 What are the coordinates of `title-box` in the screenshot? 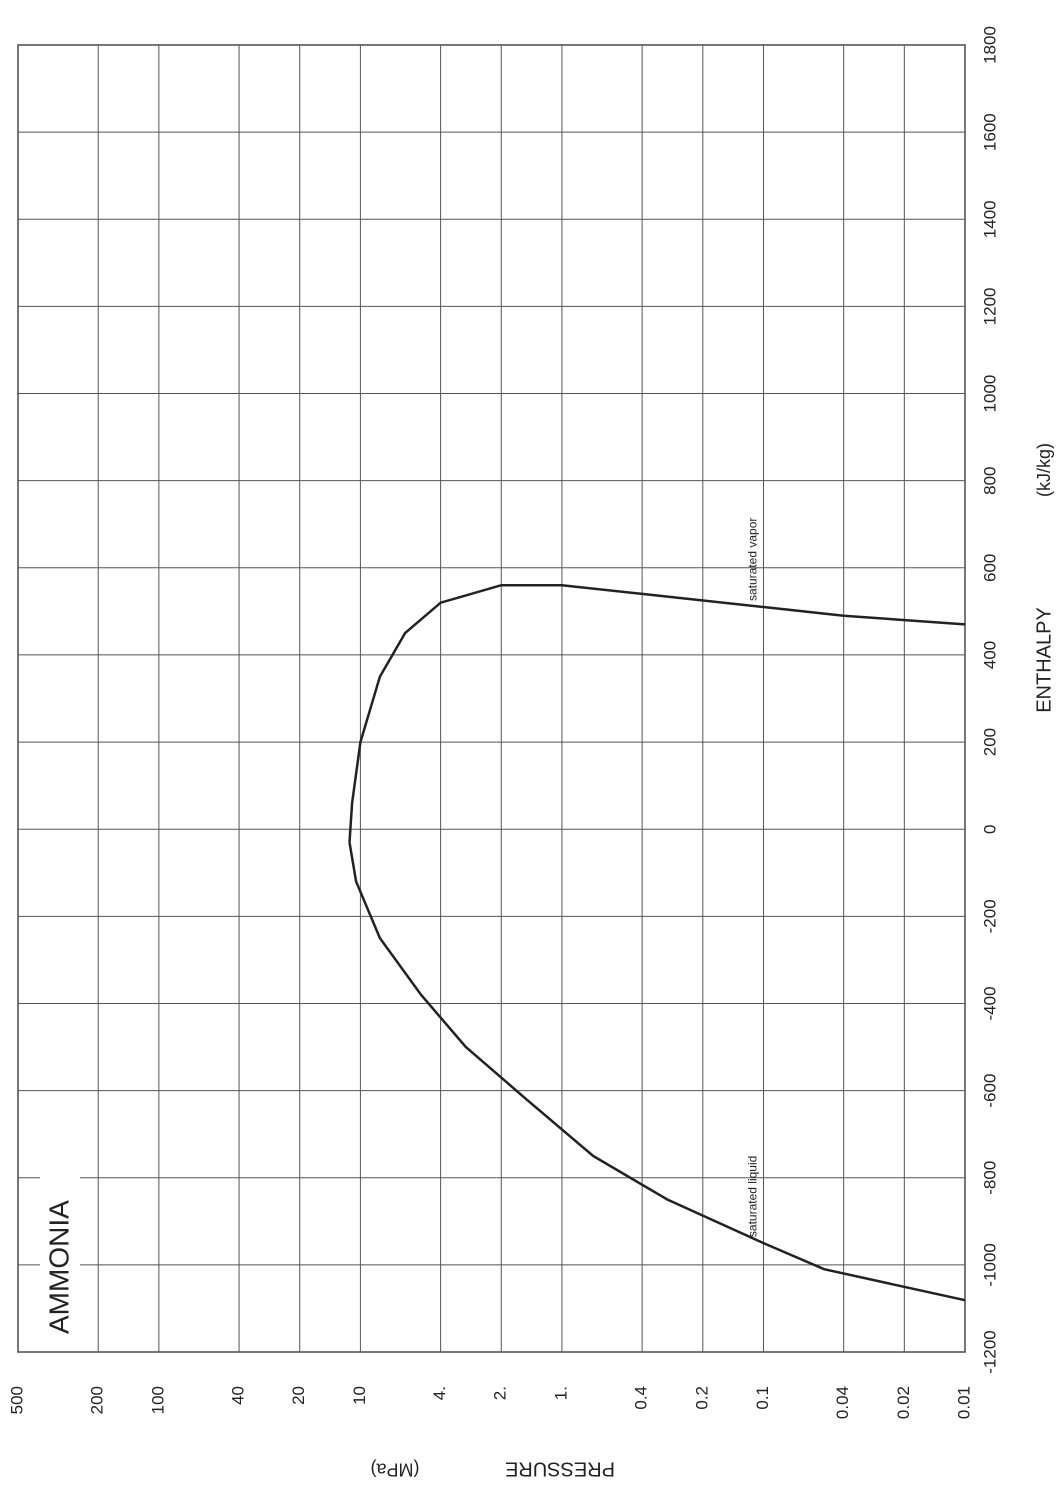 It's located at (60, 1256).